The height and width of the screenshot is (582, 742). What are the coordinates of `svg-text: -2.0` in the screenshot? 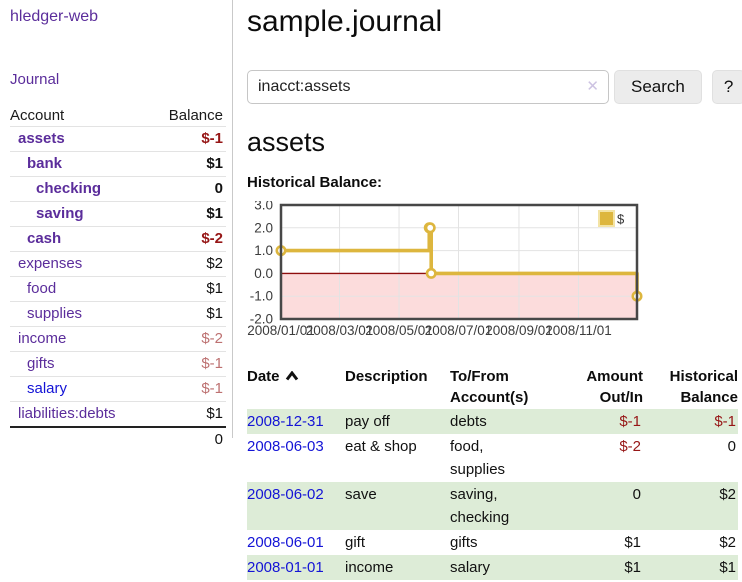 It's located at (261, 319).